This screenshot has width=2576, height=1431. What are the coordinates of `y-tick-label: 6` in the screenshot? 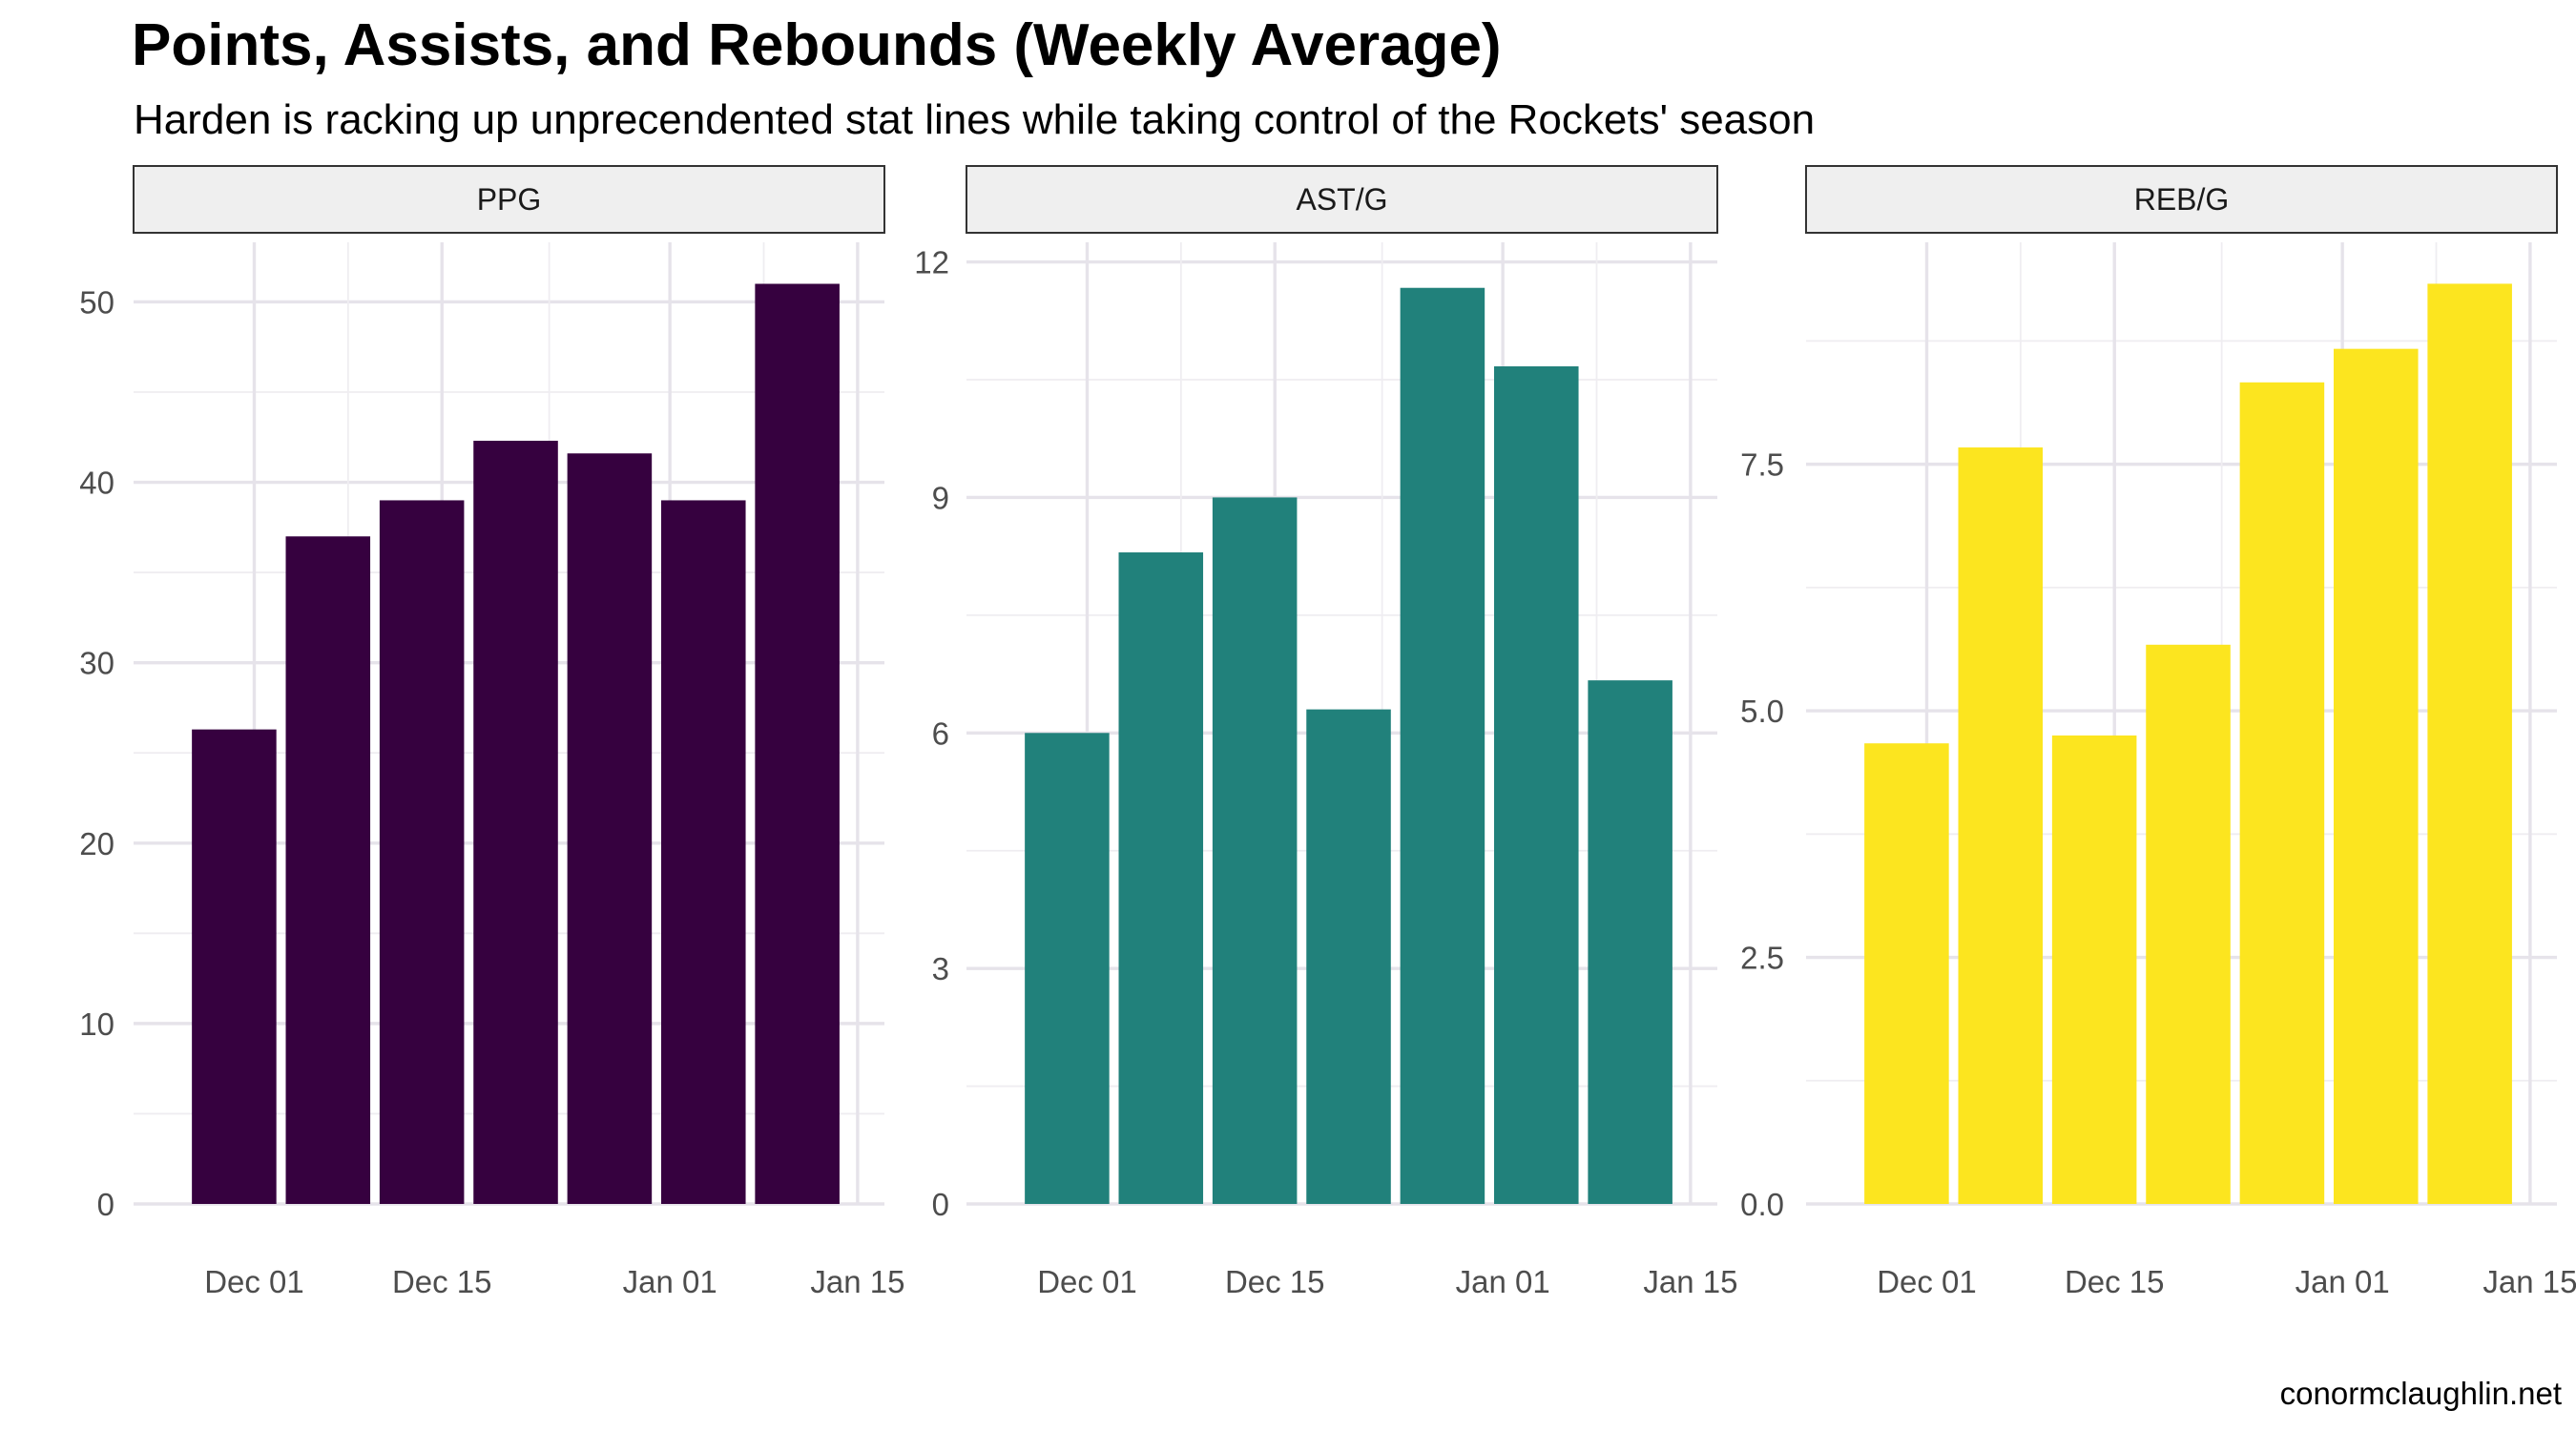 It's located at (940, 733).